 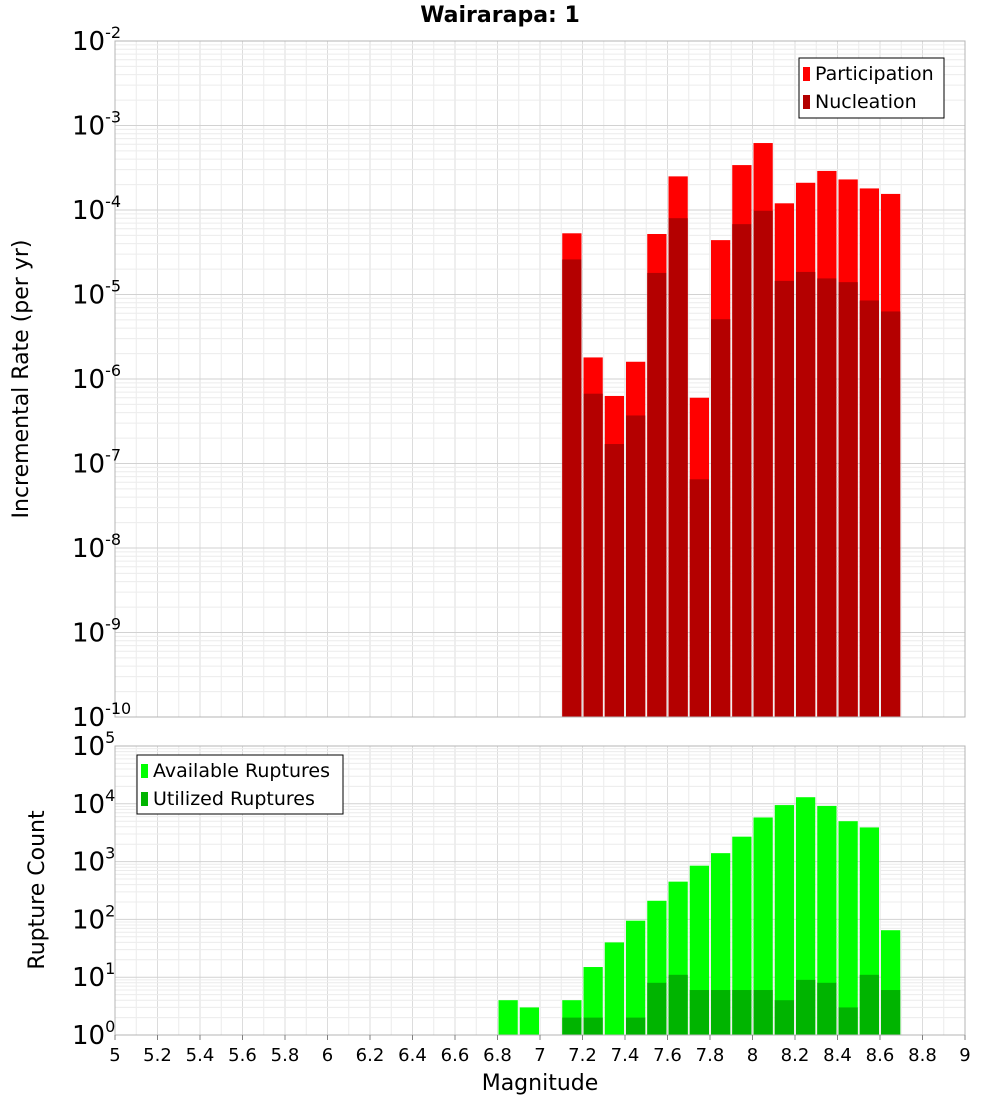 What do you see at coordinates (96, 294) in the screenshot?
I see `y-tick-label: 10⁻⁵` at bounding box center [96, 294].